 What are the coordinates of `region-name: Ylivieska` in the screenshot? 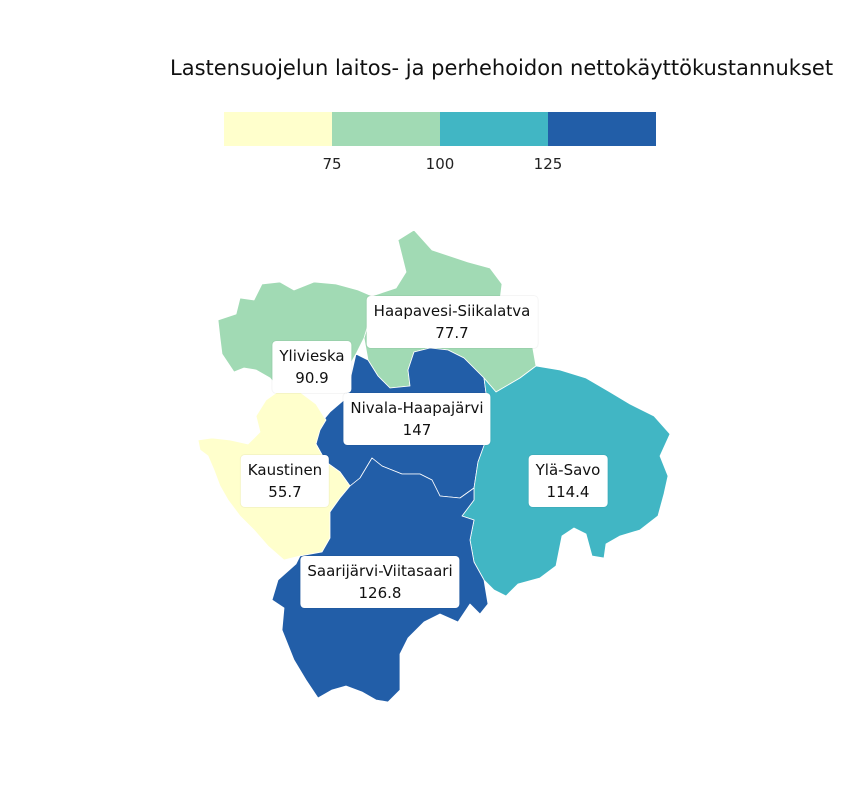 It's located at (312, 356).